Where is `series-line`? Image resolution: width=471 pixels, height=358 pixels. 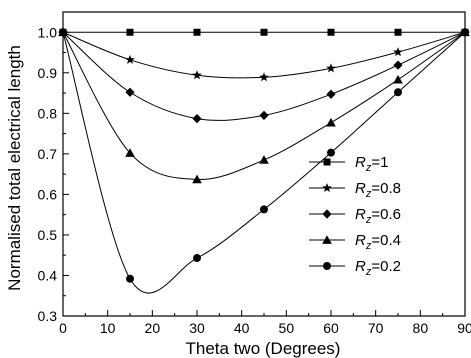 series-line is located at coordinates (264, 55).